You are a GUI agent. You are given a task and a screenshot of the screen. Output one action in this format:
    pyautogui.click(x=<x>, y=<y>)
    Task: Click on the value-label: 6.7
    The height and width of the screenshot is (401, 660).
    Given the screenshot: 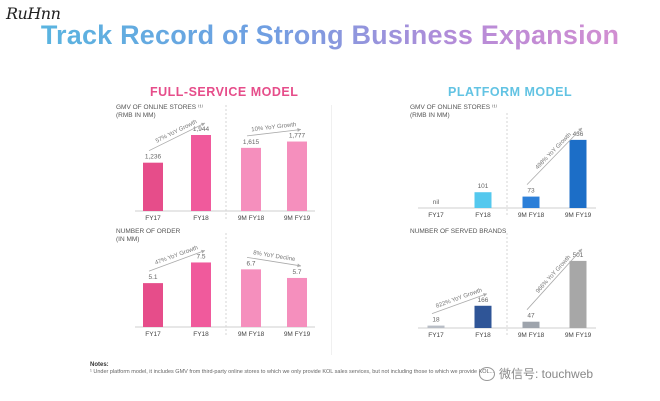 What is the action you would take?
    pyautogui.click(x=250, y=263)
    